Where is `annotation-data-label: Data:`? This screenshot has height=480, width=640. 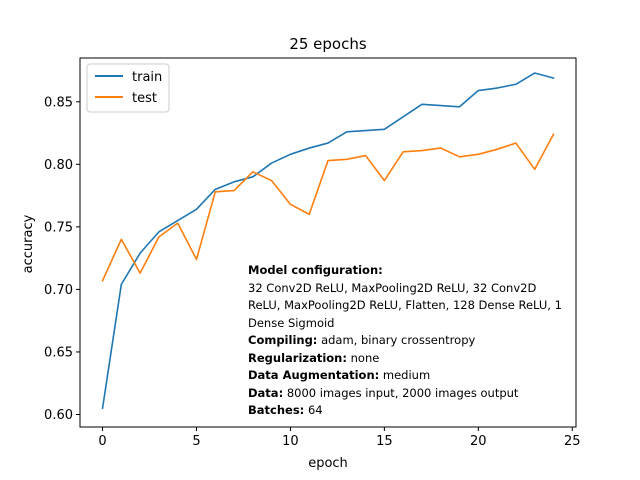 annotation-data-label: Data: is located at coordinates (266, 392).